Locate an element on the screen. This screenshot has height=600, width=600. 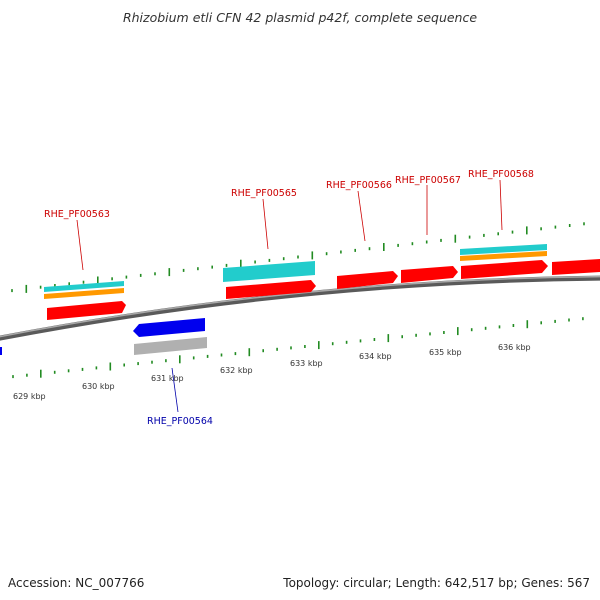
reverse-gene-stub is located at coordinates (1, 351).